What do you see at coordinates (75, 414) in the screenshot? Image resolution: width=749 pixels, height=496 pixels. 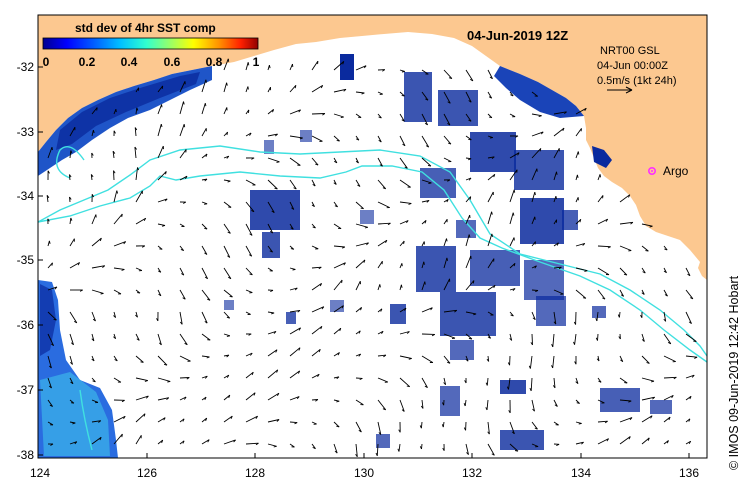 I see `sst-western-block-light` at bounding box center [75, 414].